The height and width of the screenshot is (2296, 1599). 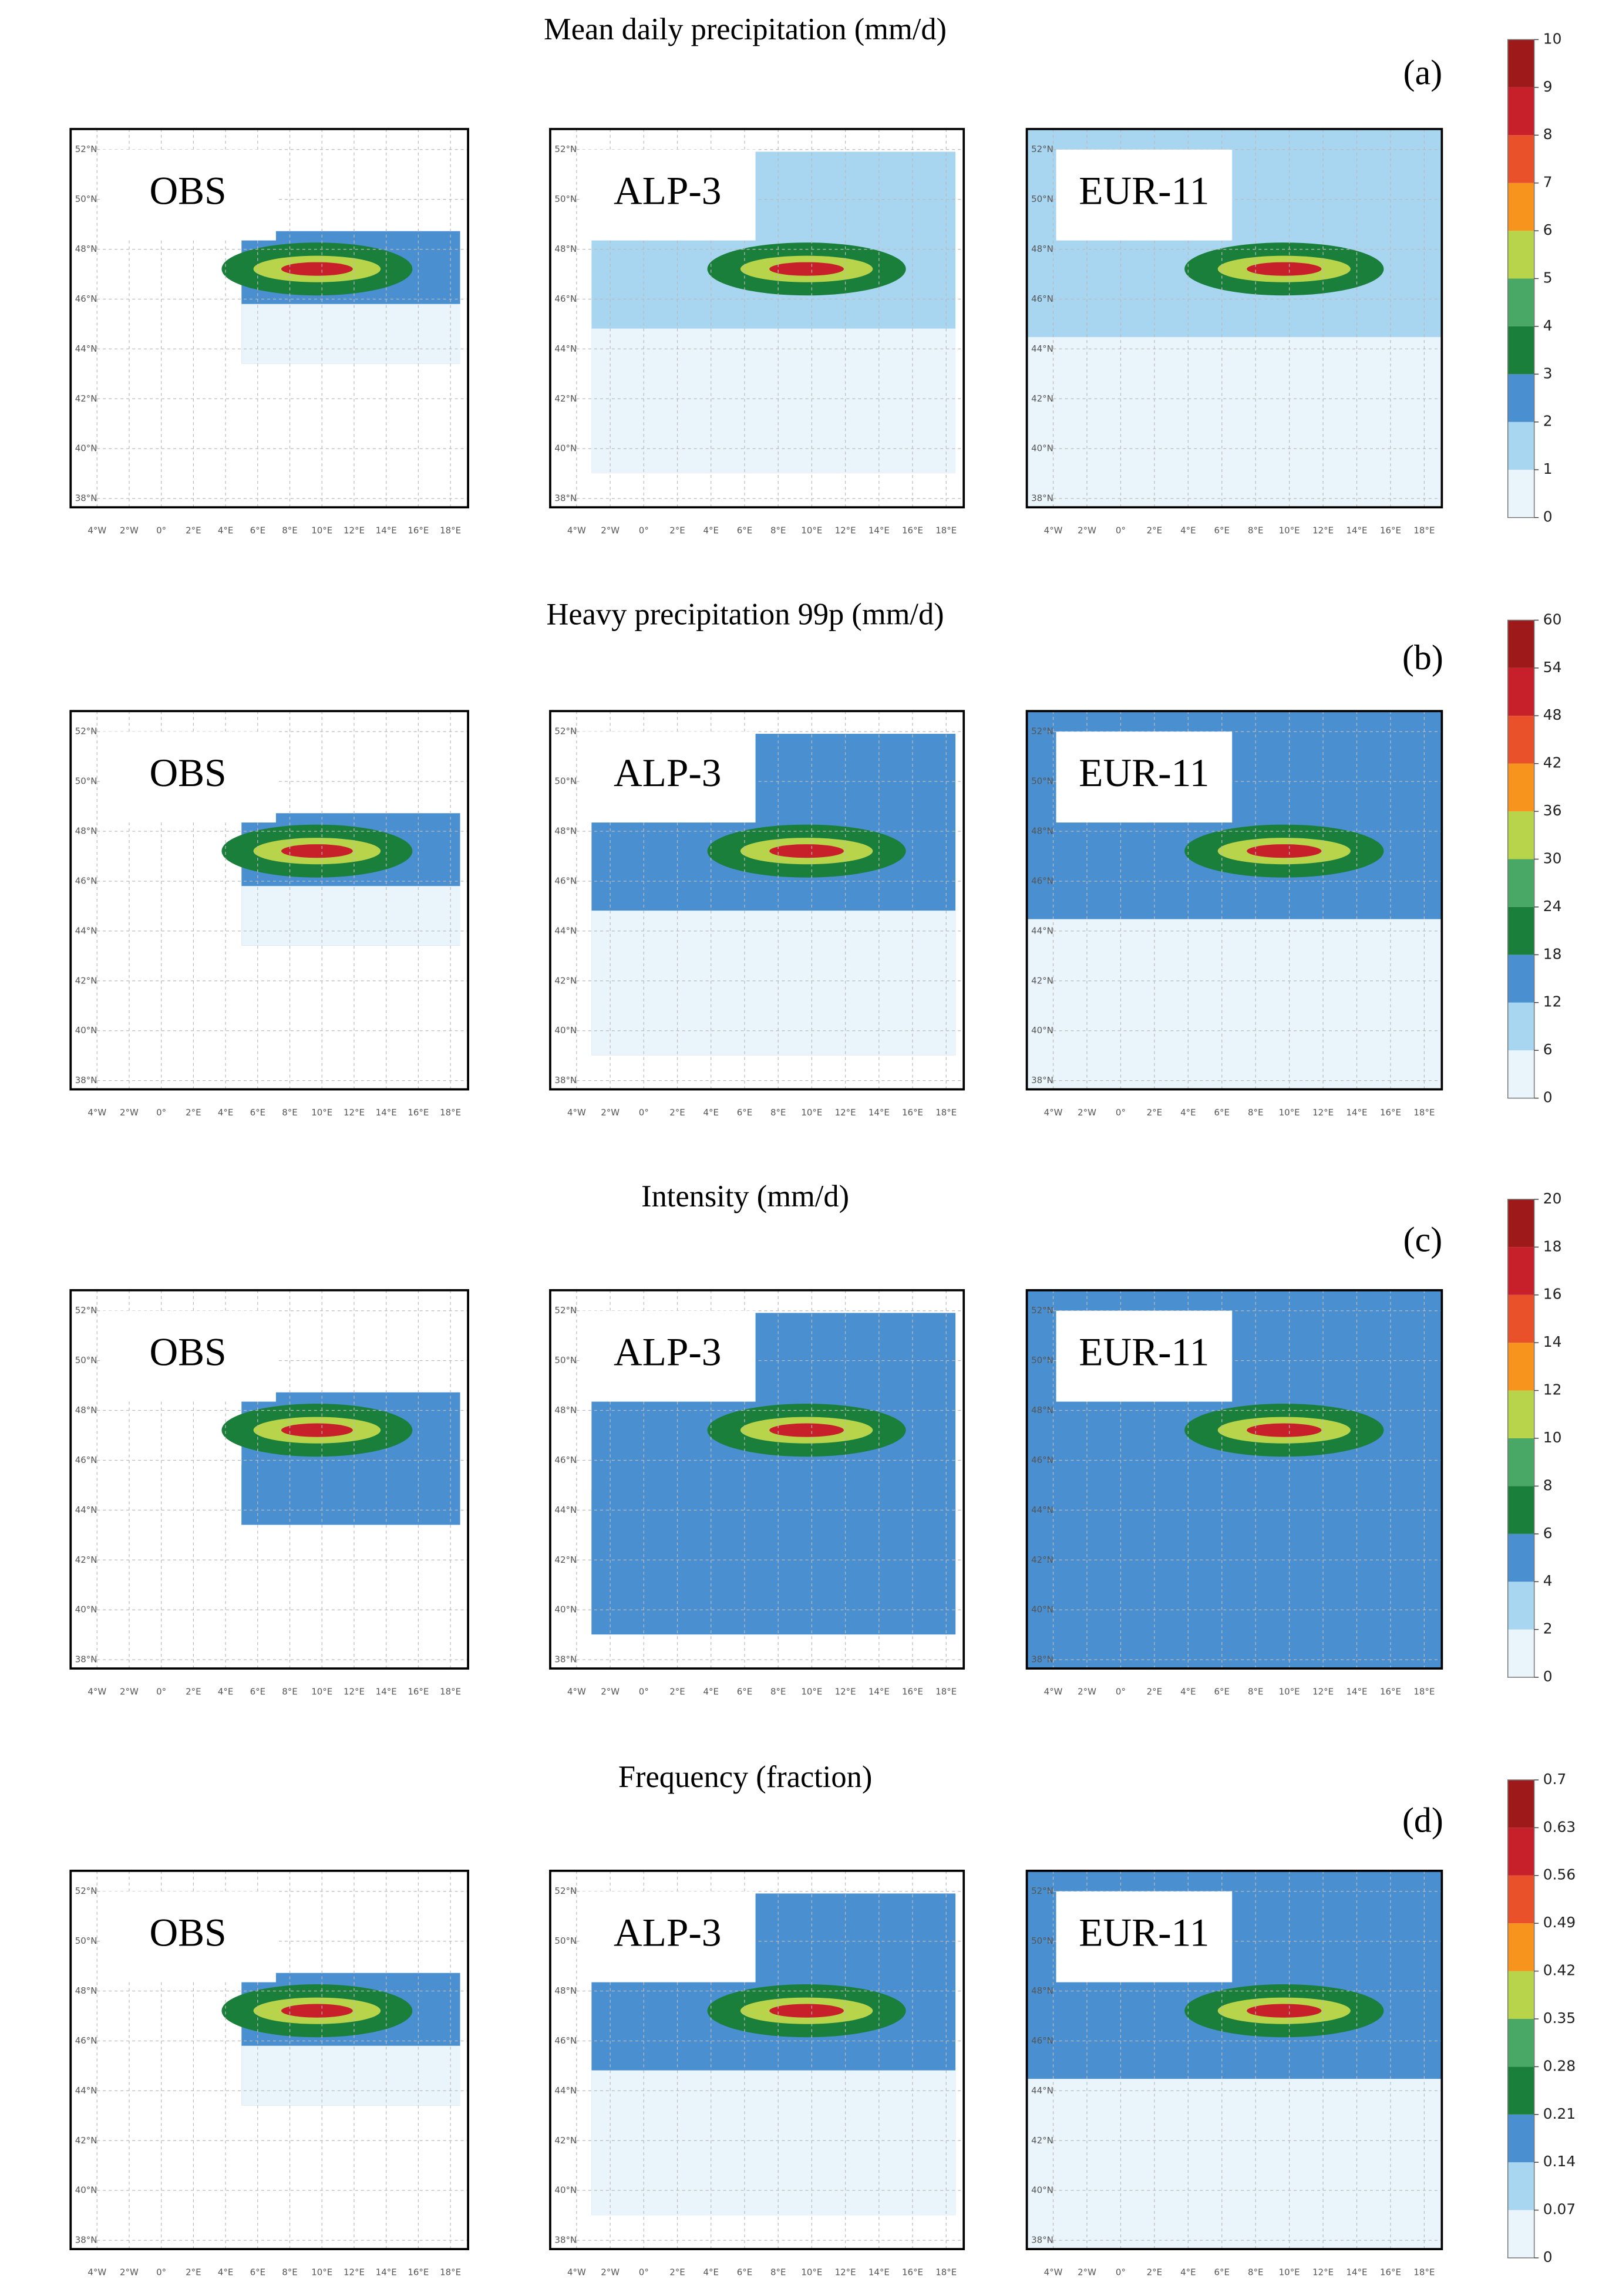 What do you see at coordinates (1548, 86) in the screenshot?
I see `colorbar-tick-label: 9` at bounding box center [1548, 86].